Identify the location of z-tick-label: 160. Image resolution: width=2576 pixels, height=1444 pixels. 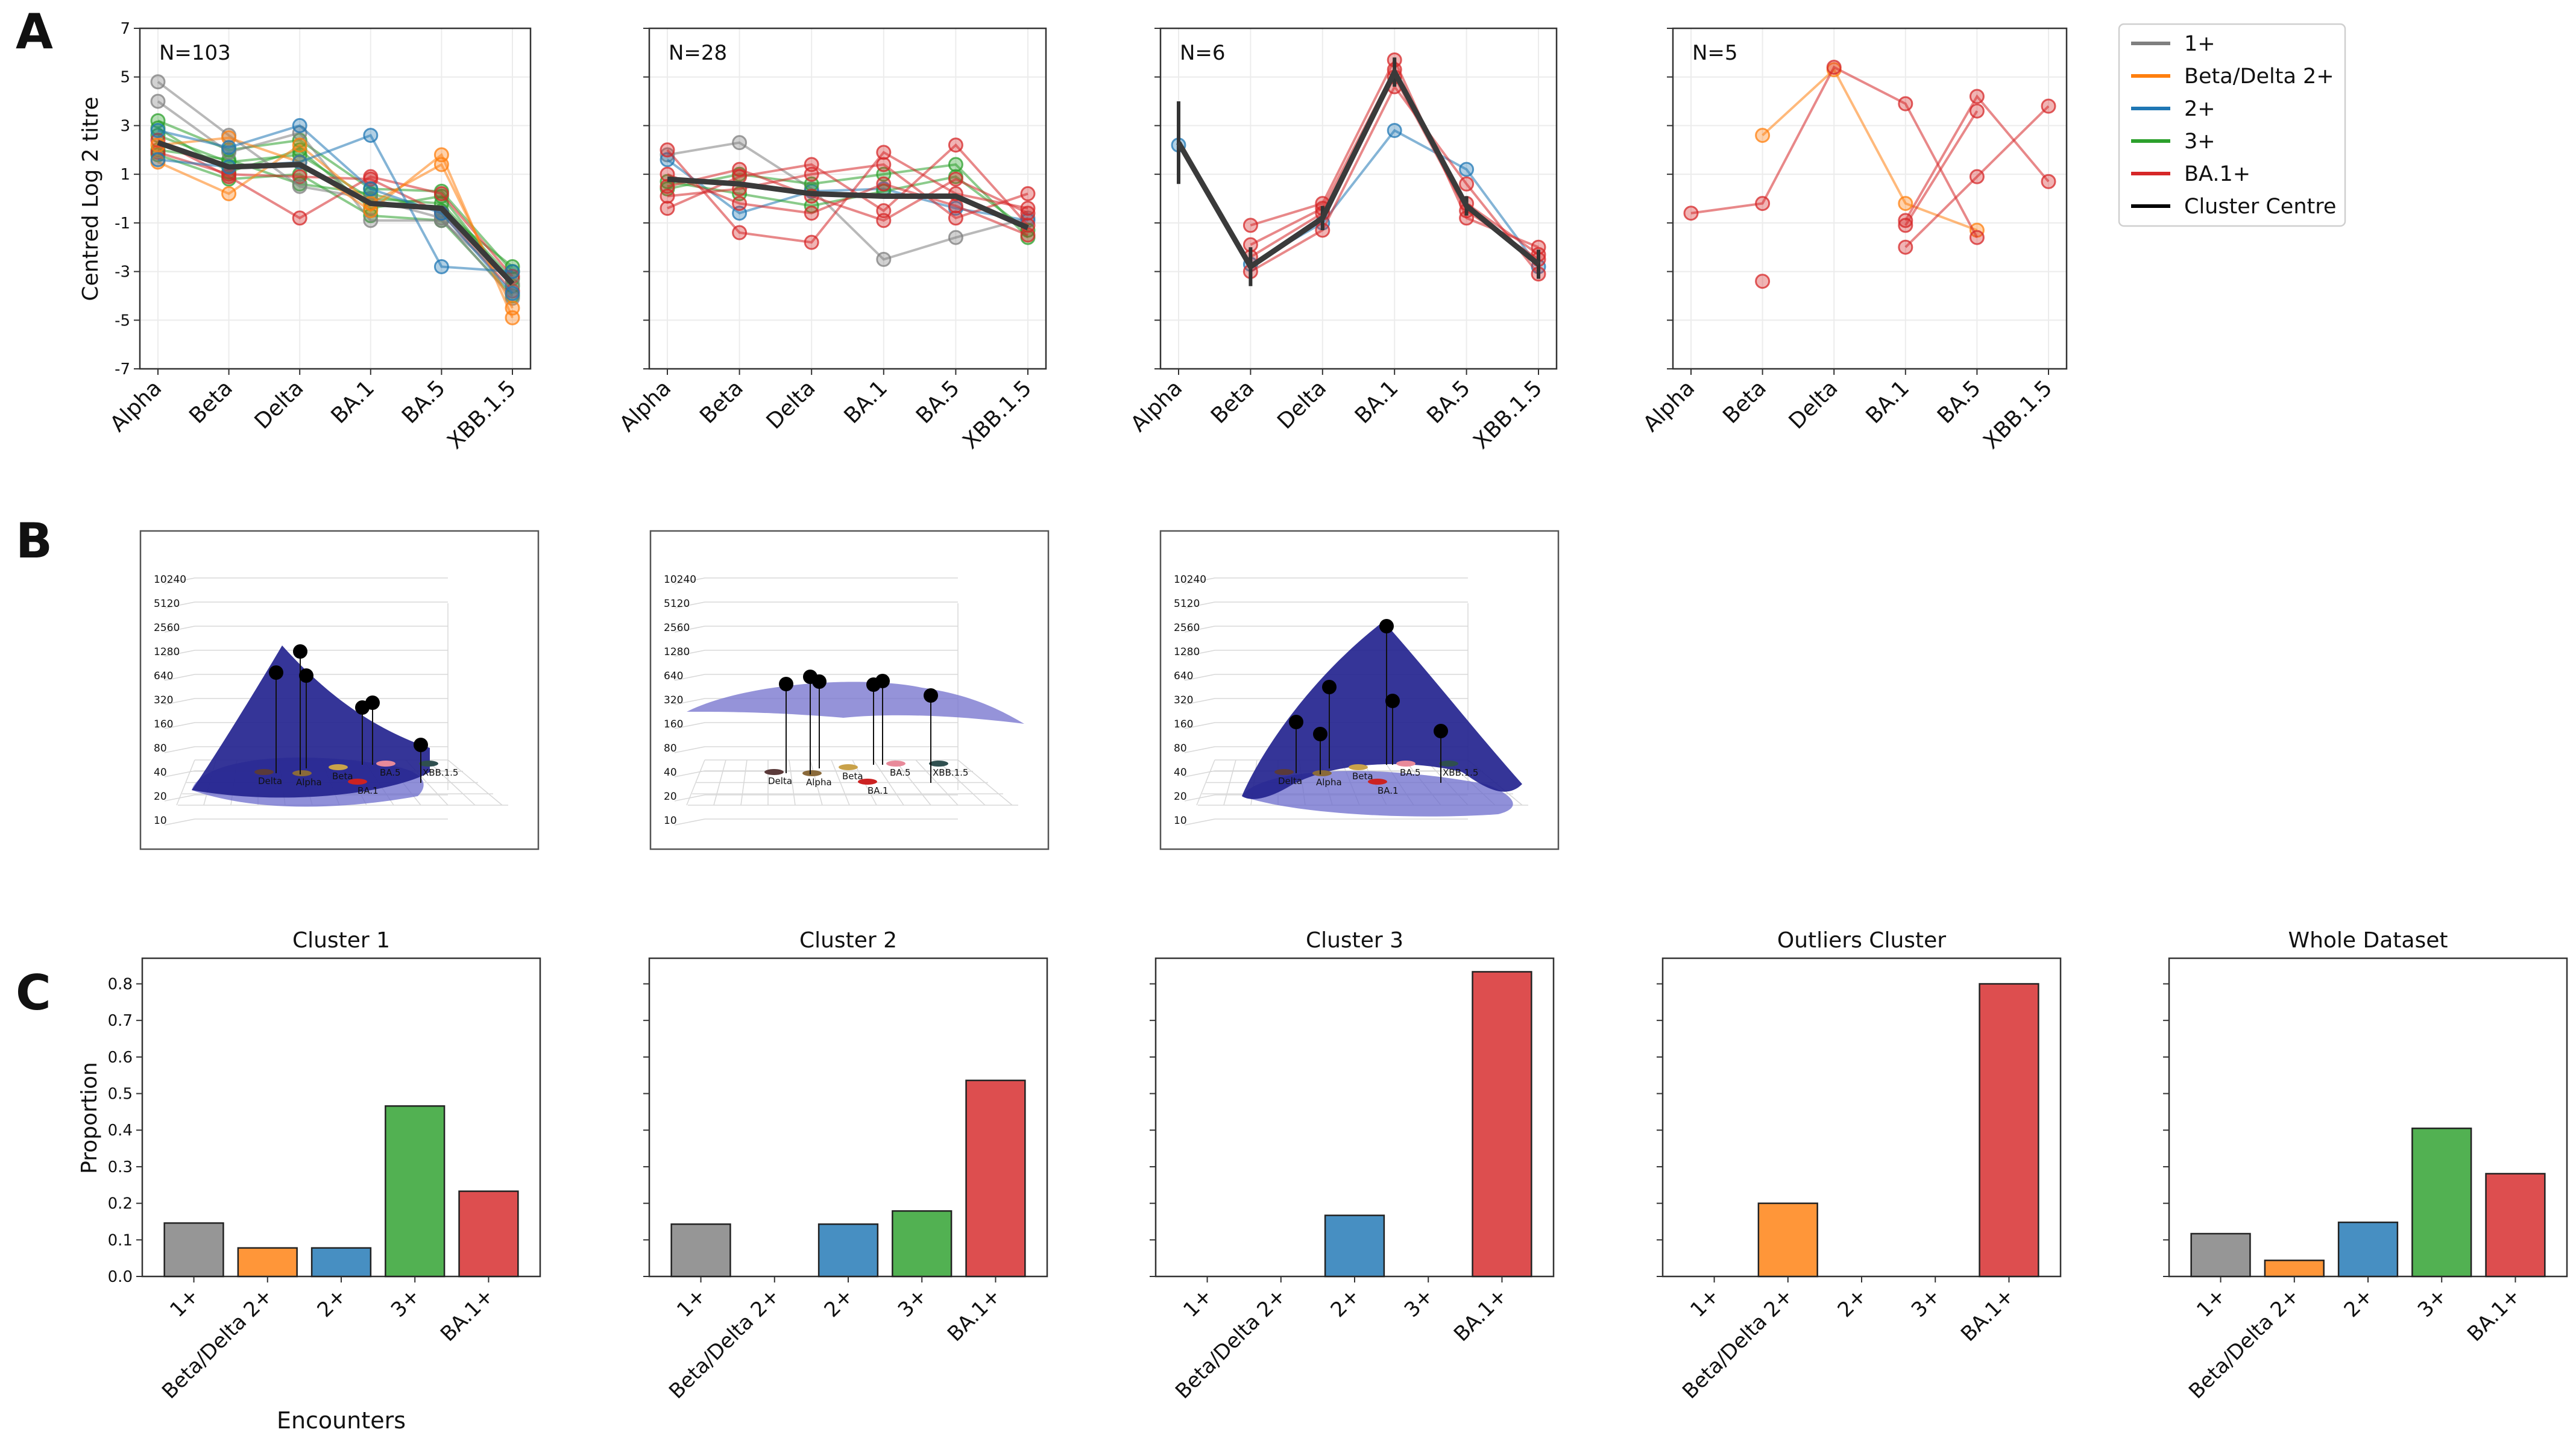
(673, 724).